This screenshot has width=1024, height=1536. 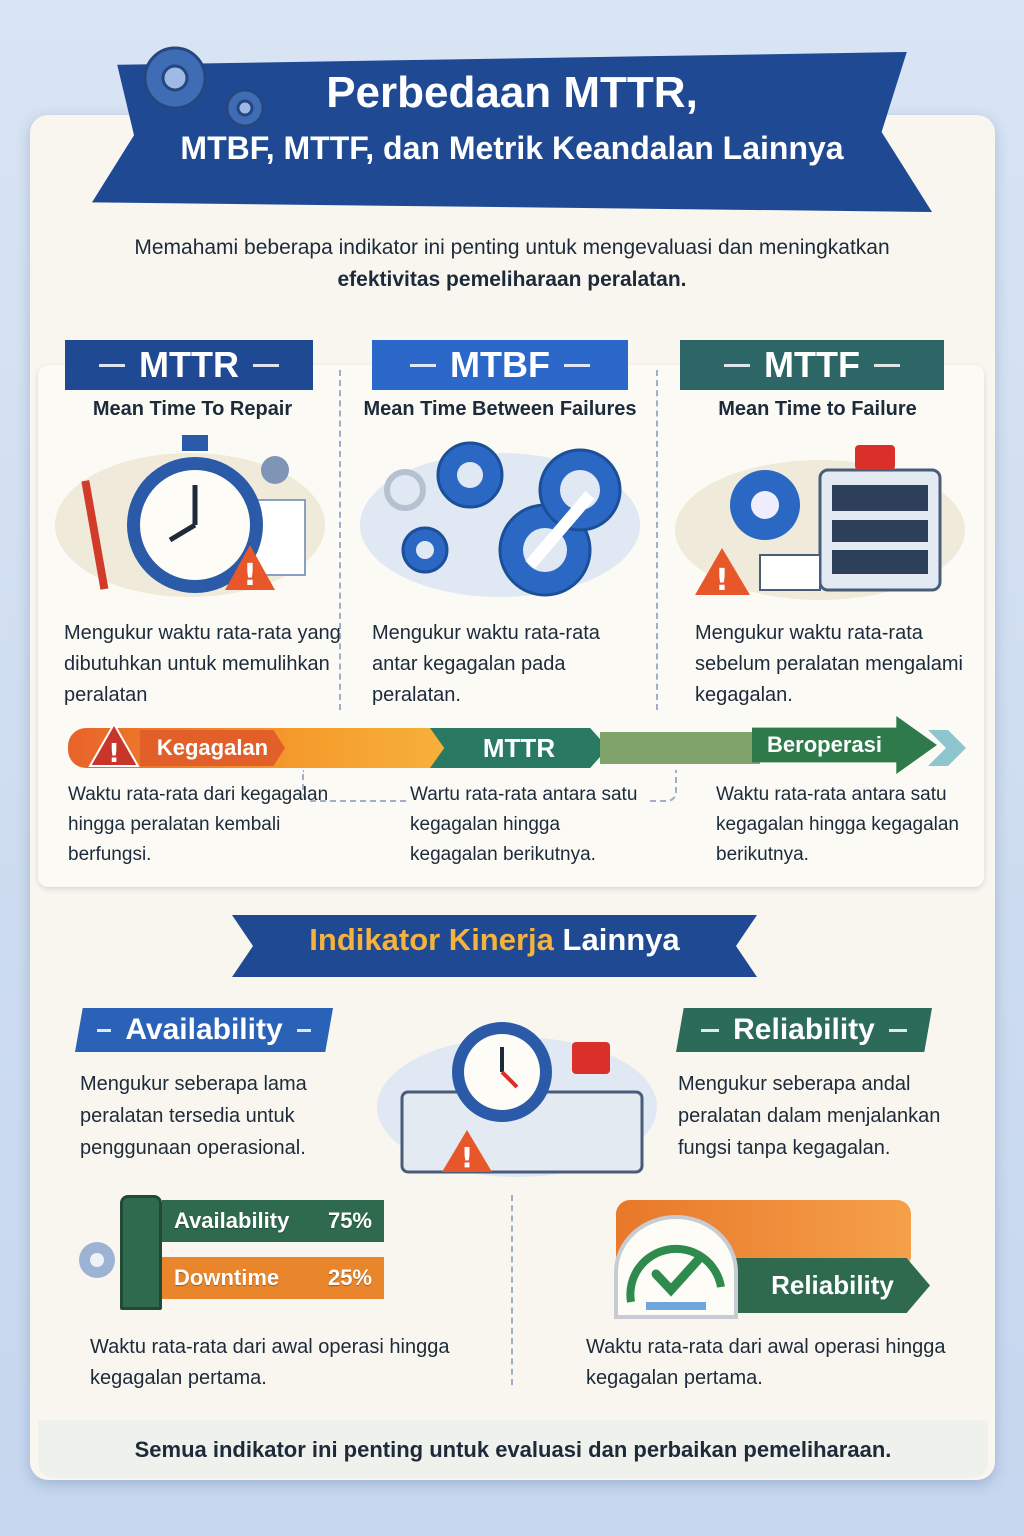 I want to click on section-ribbon, so click(x=494, y=946).